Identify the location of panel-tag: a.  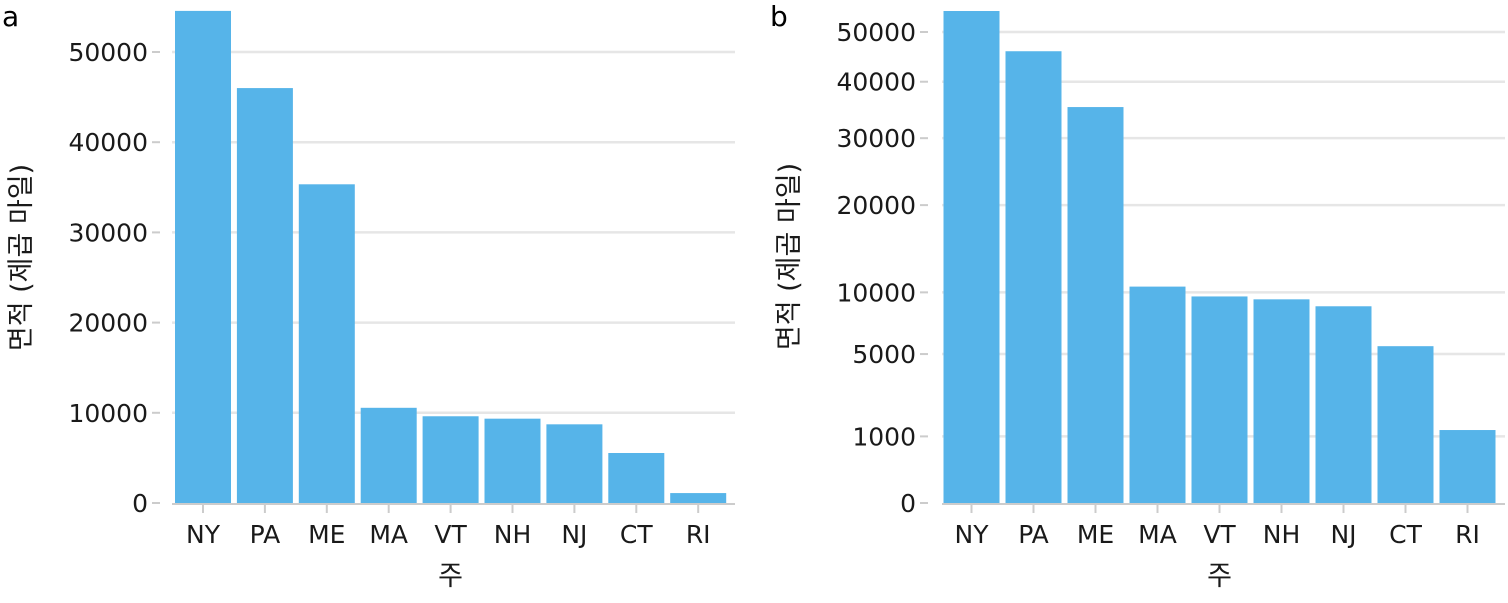
(10, 16).